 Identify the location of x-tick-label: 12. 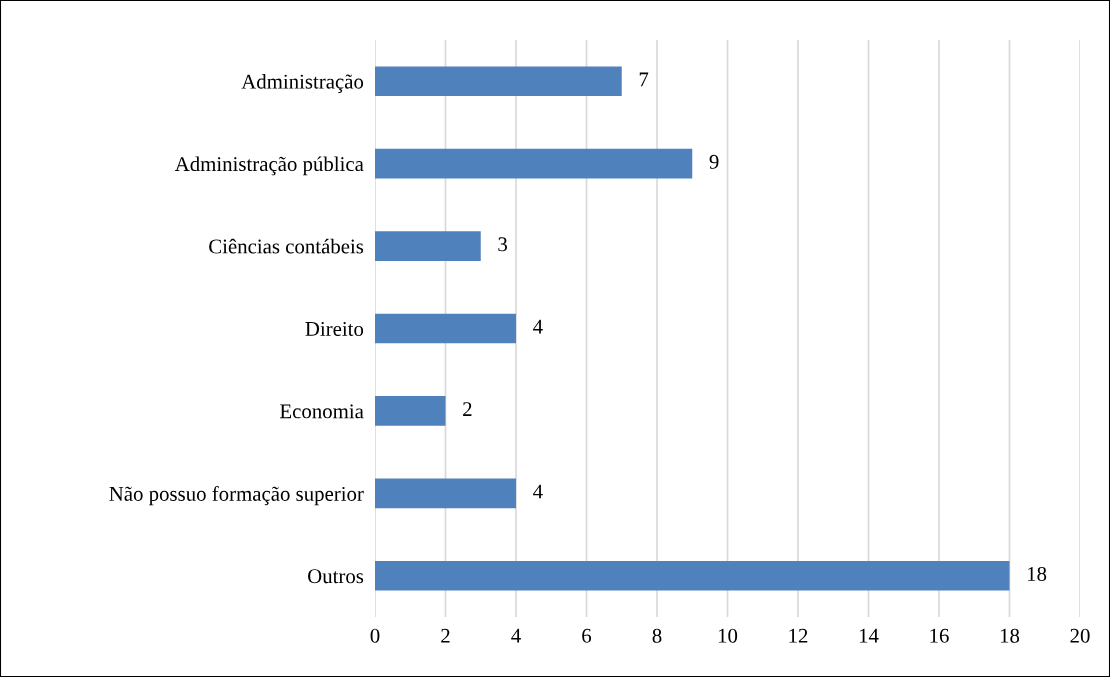
(798, 635).